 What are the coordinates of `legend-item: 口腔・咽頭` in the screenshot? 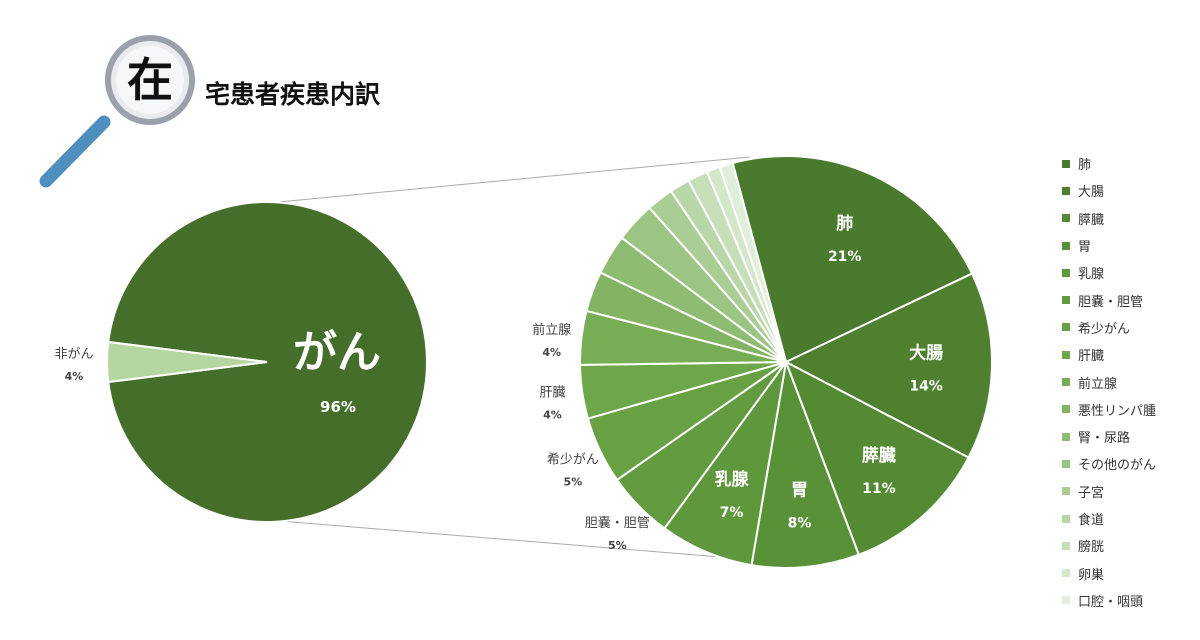 It's located at (1109, 600).